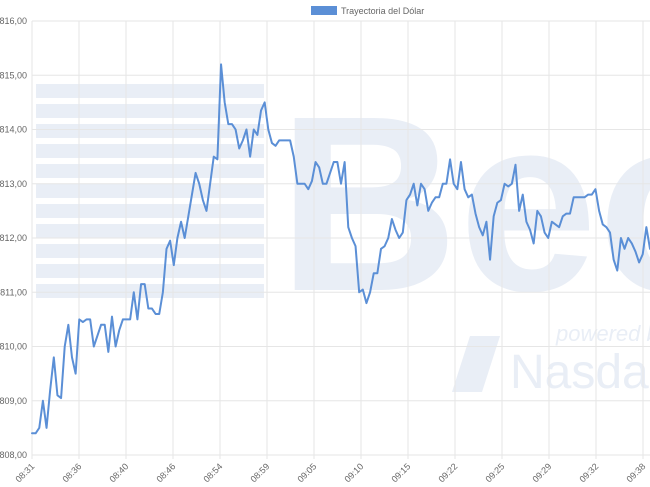 The height and width of the screenshot is (487, 650). I want to click on nasdaq-logo-icon, so click(476, 364).